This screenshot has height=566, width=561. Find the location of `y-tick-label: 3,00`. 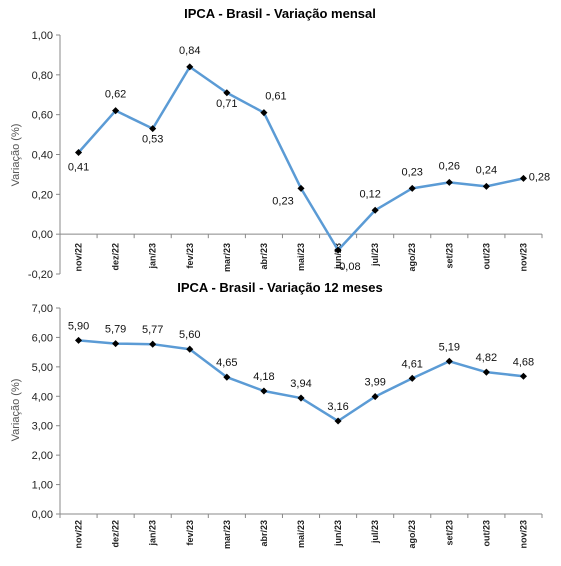

y-tick-label: 3,00 is located at coordinates (42, 427).